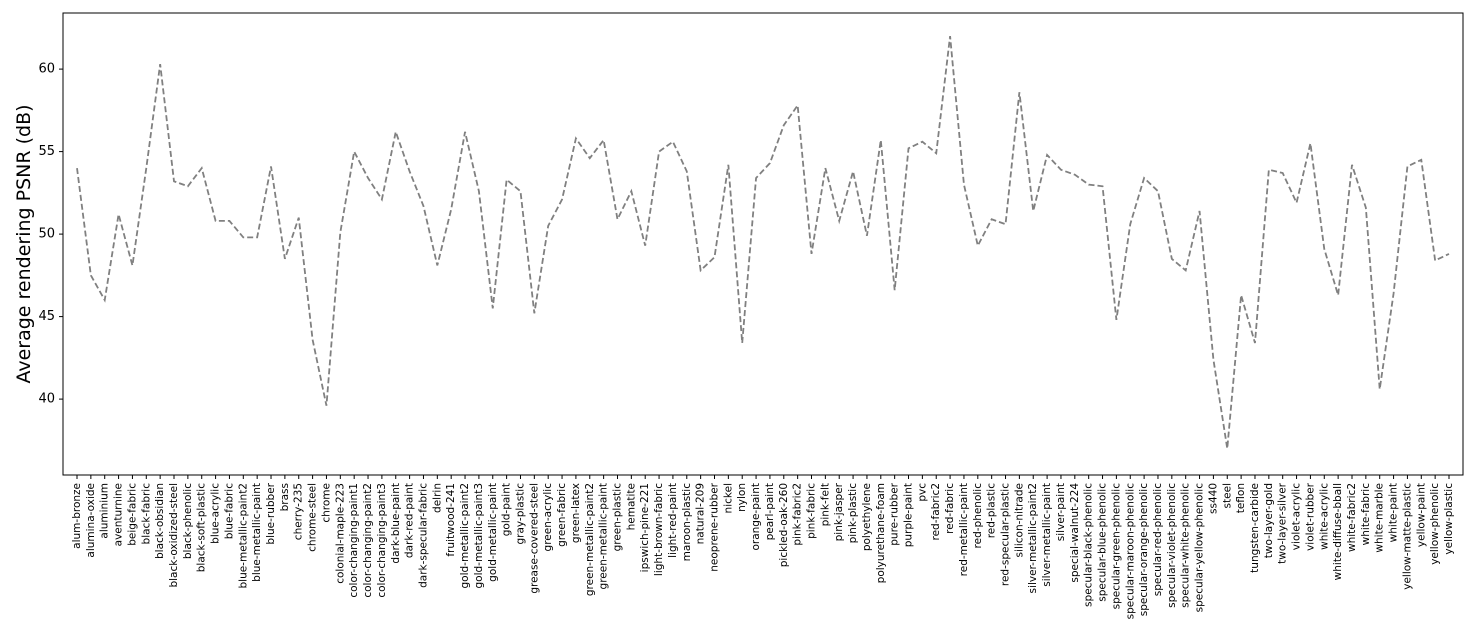 This screenshot has width=1471, height=640. Describe the element at coordinates (202, 527) in the screenshot. I see `x-tick-label: black-soft-plastic` at that location.